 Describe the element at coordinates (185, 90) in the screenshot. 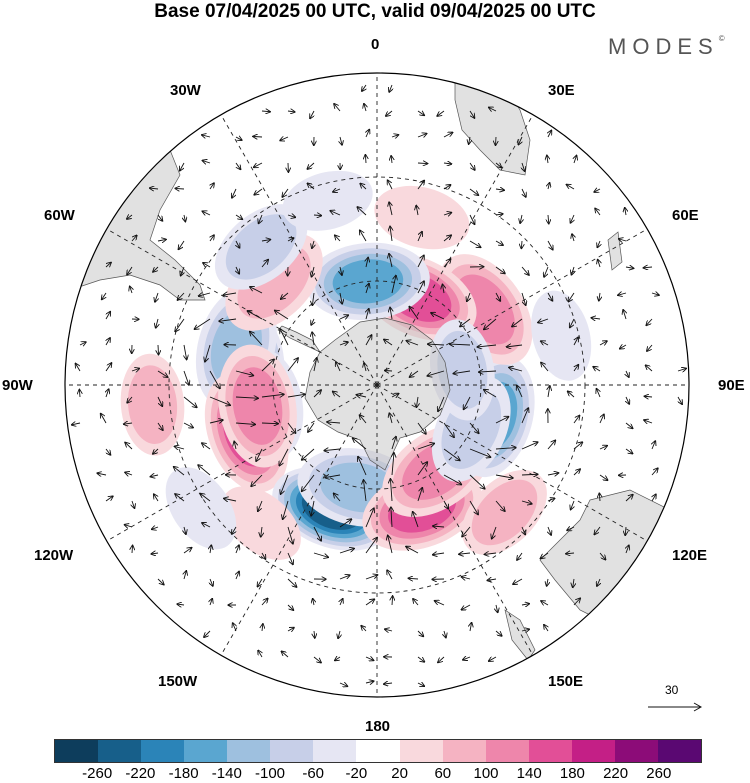

I see `label-lon-30w: 30W` at that location.